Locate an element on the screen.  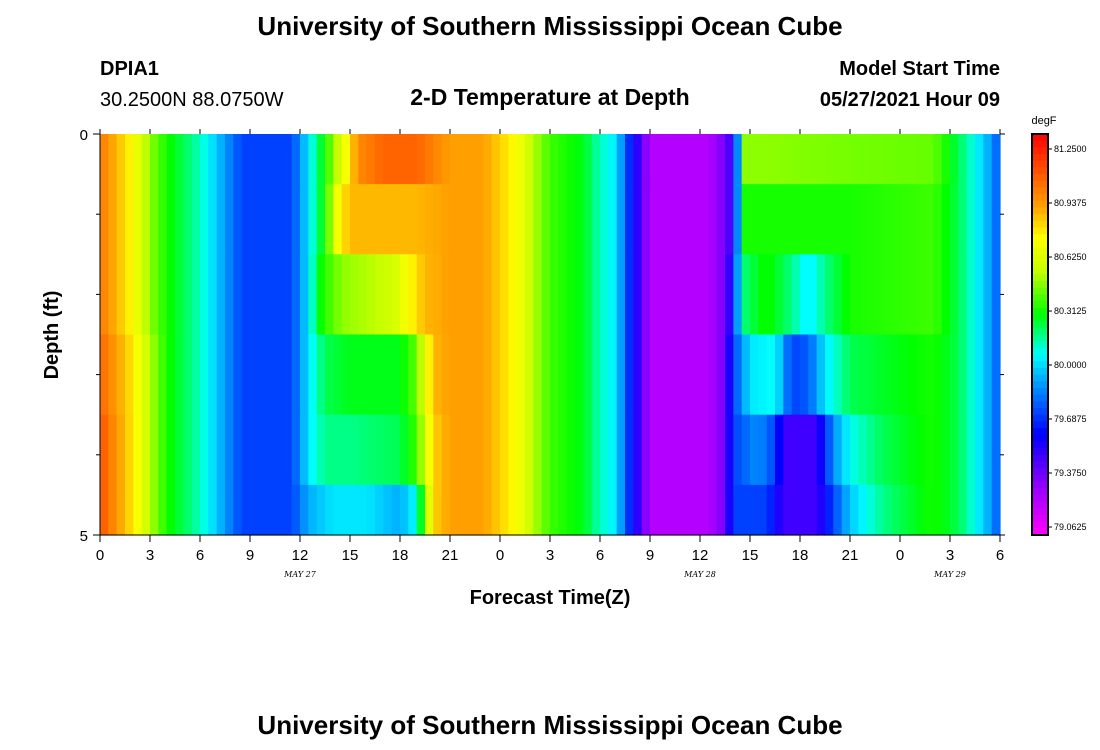
colorbar-label: 80.3125 is located at coordinates (1070, 311).